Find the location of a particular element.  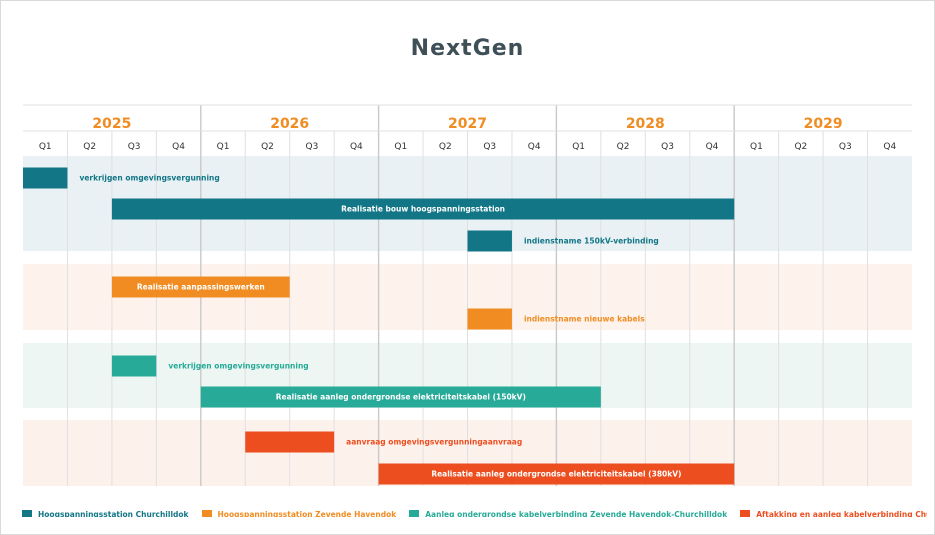

year-label: 2027 is located at coordinates (467, 124).